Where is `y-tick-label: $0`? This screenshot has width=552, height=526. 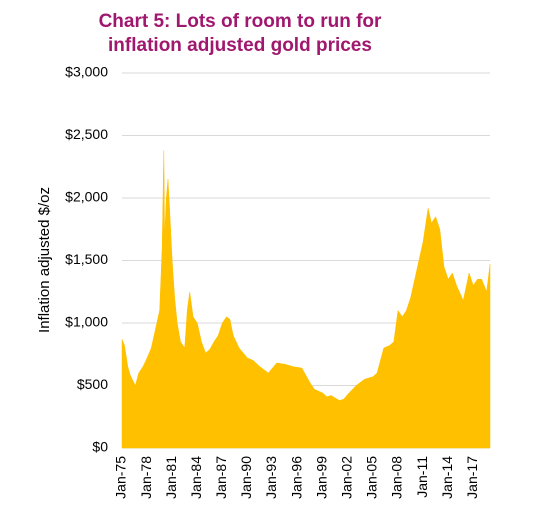 y-tick-label: $0 is located at coordinates (100, 447).